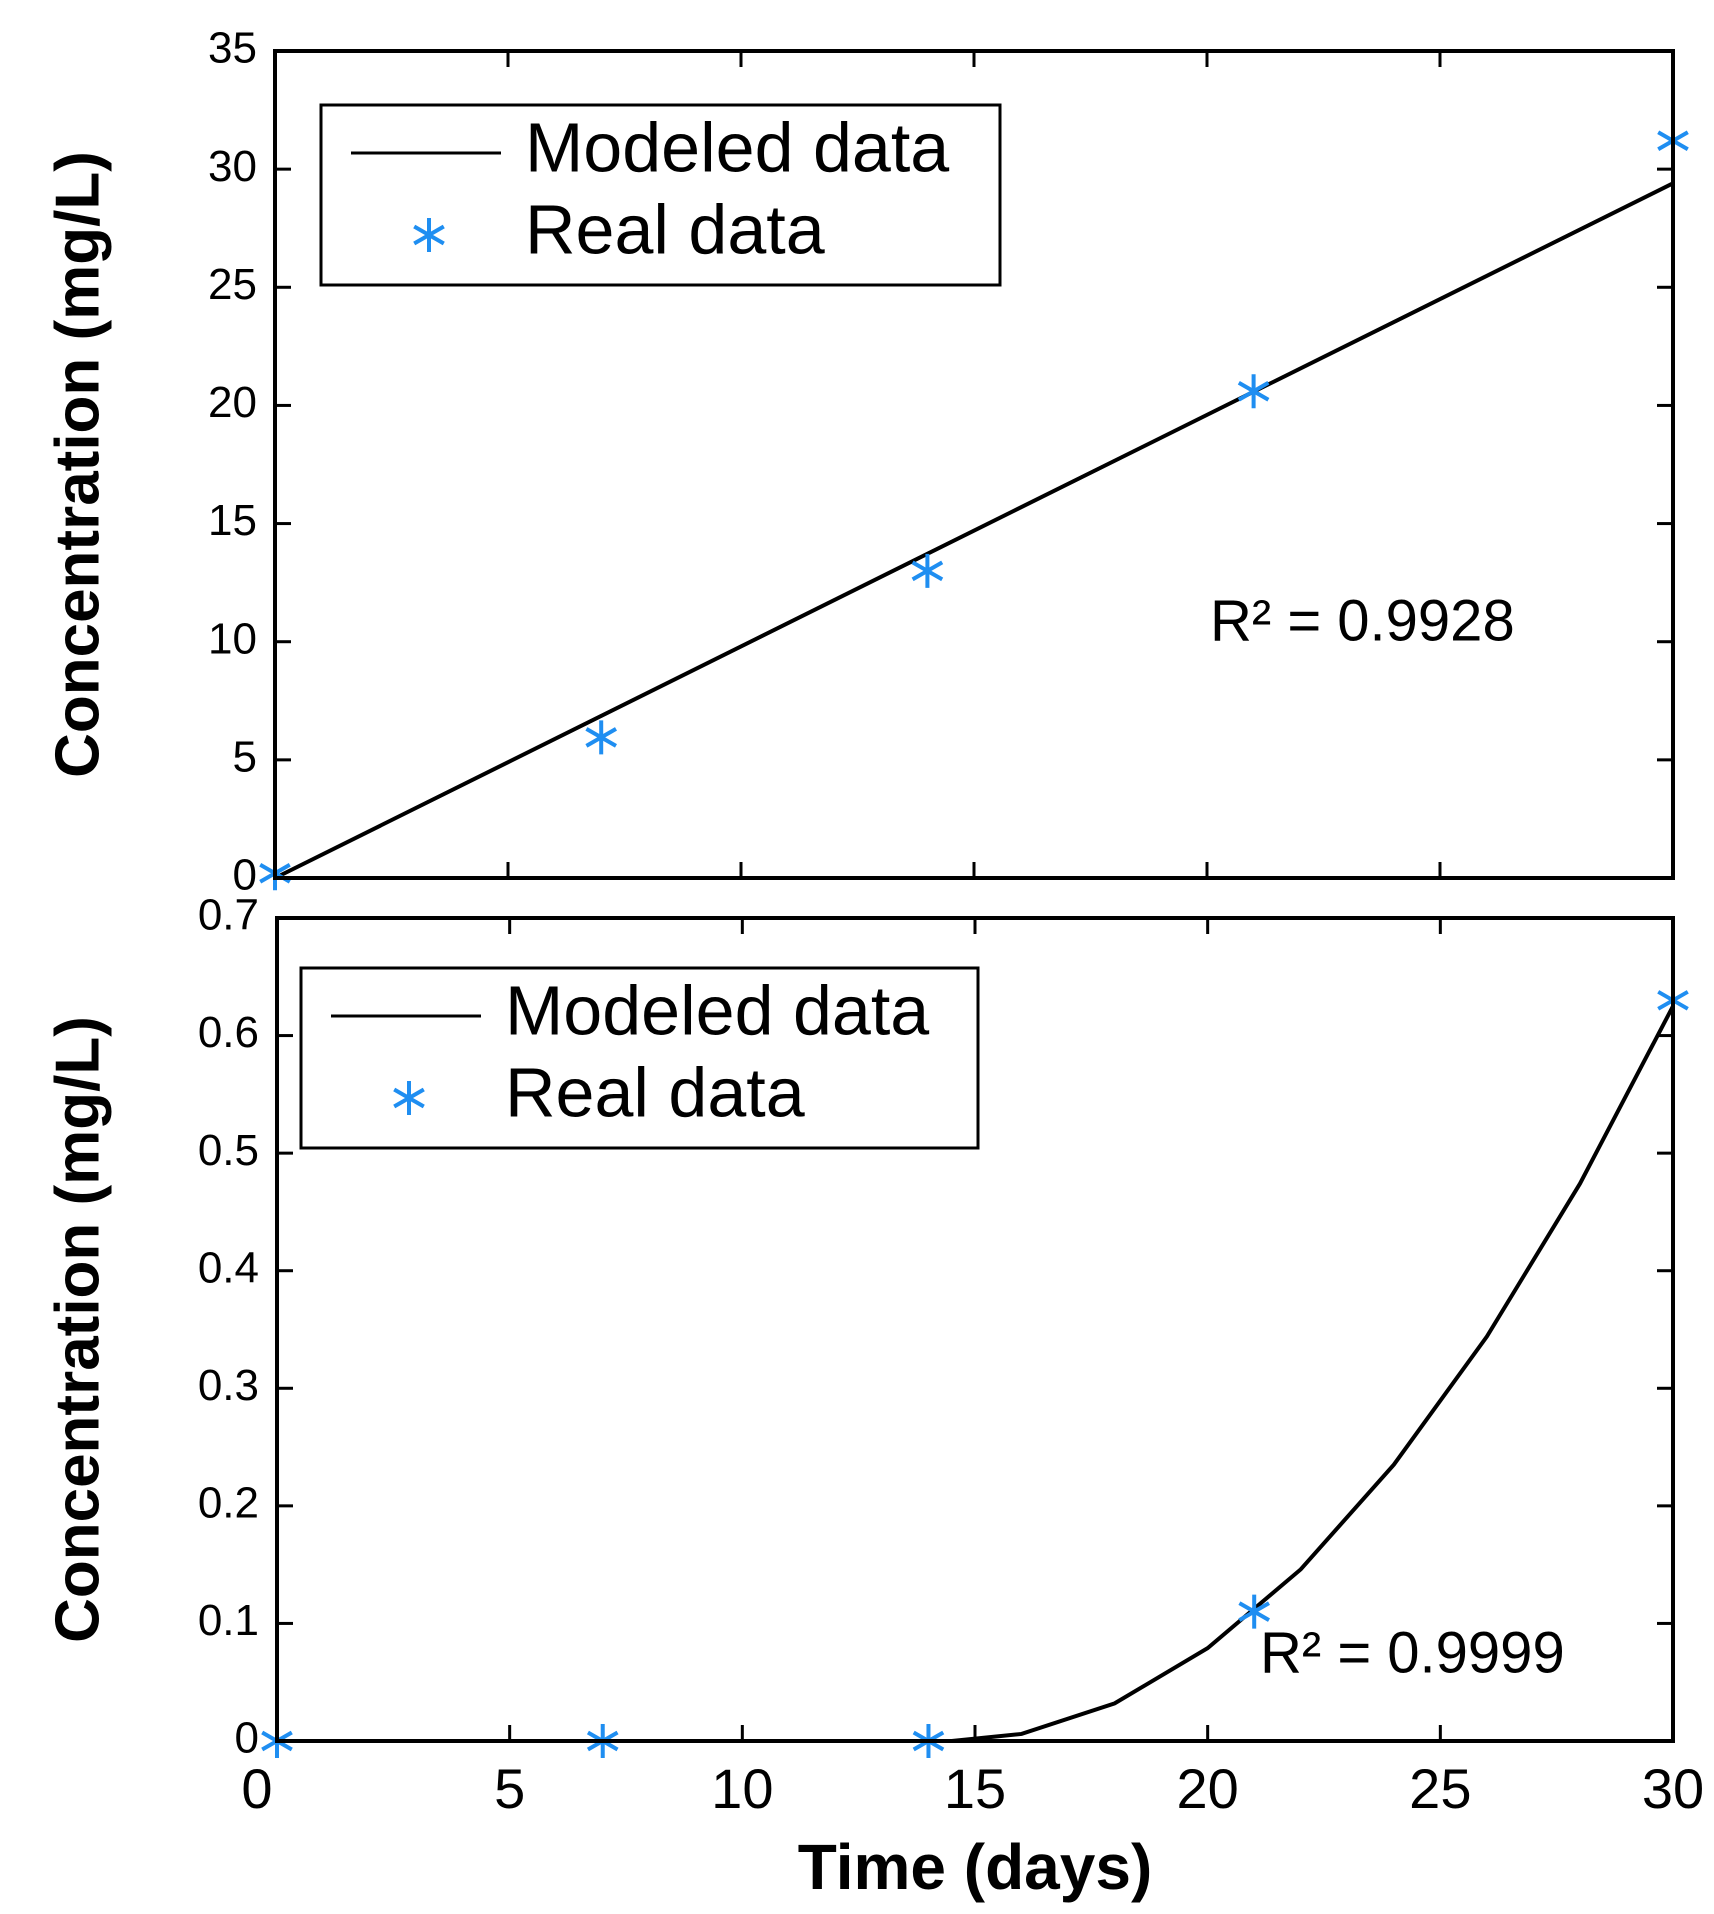  I want to click on y-tick-label: 0.6, so click(228, 1032).